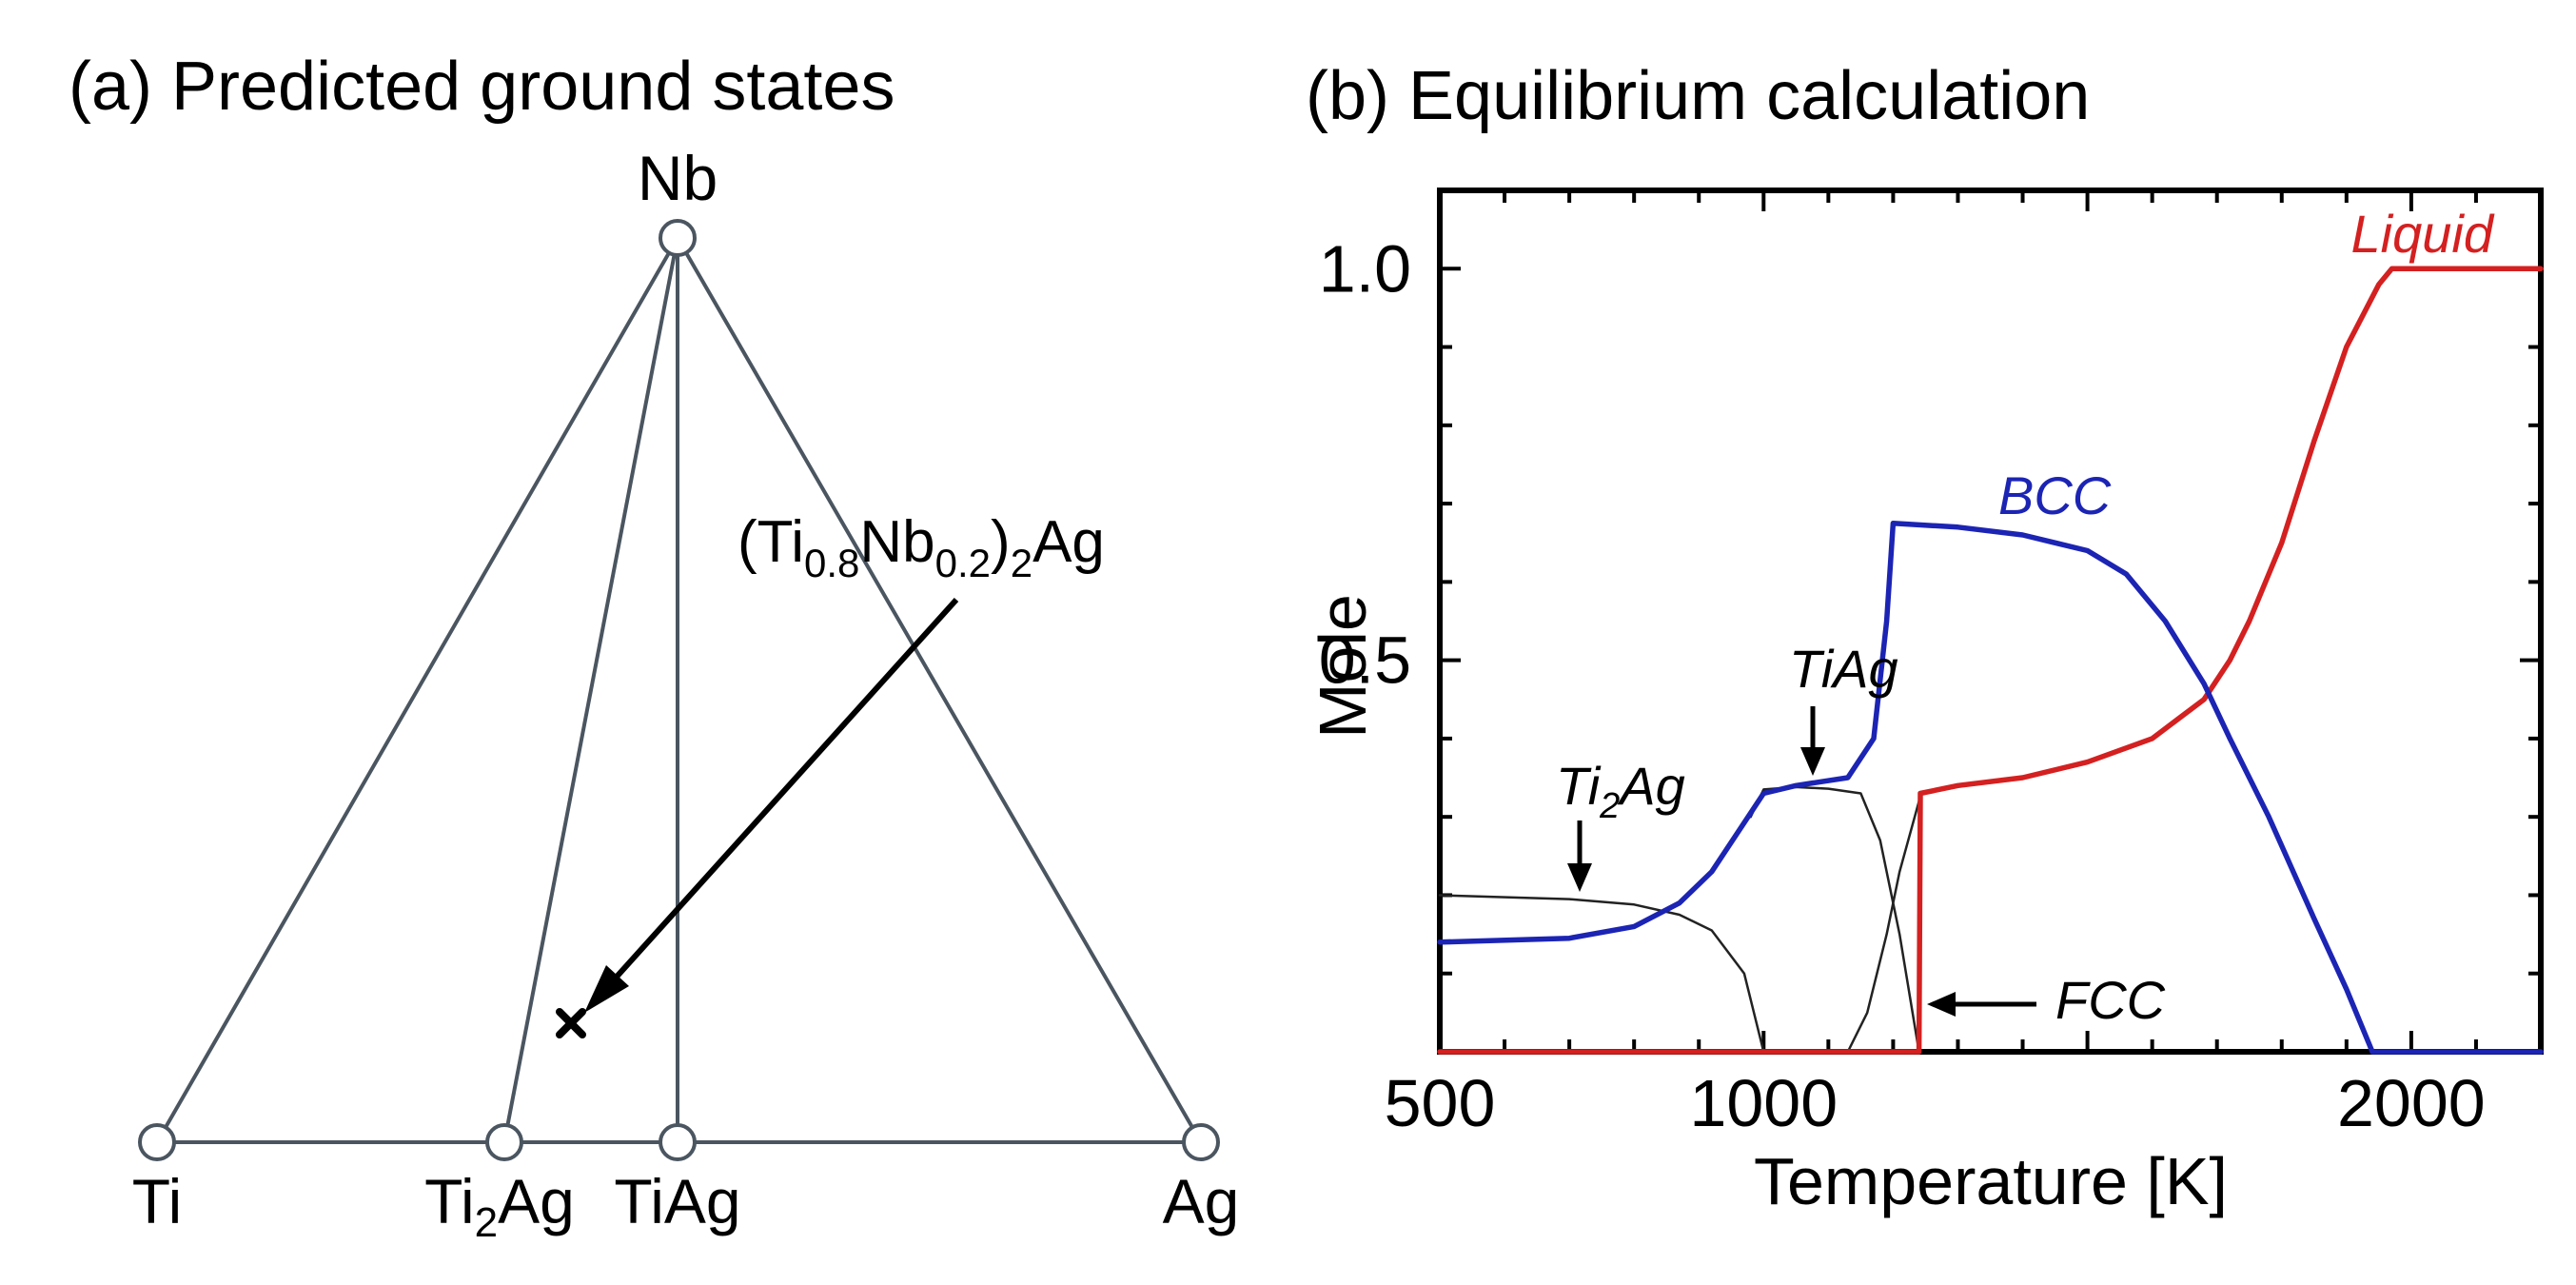  What do you see at coordinates (486, 1222) in the screenshot?
I see `ti2ag-sub: 2` at bounding box center [486, 1222].